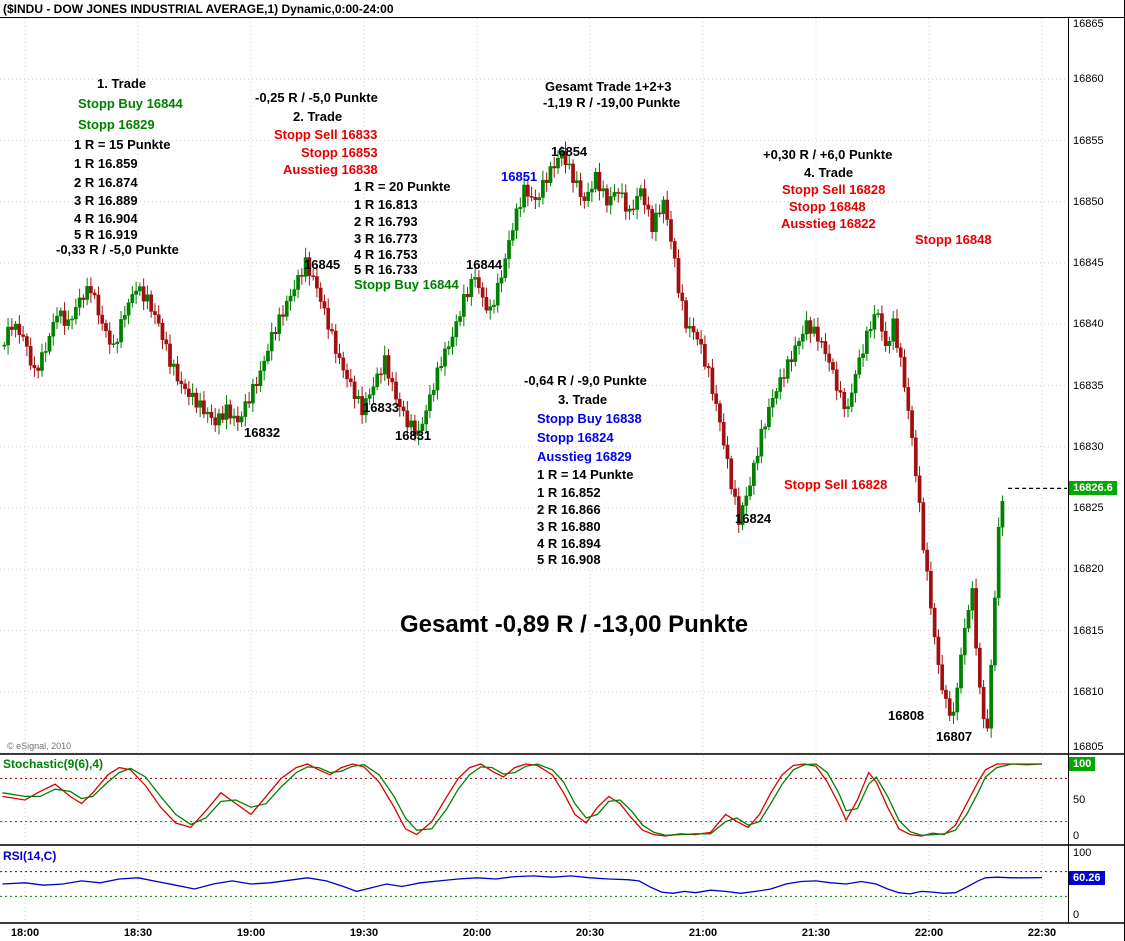  I want to click on price-tick: 16845, so click(1088, 263).